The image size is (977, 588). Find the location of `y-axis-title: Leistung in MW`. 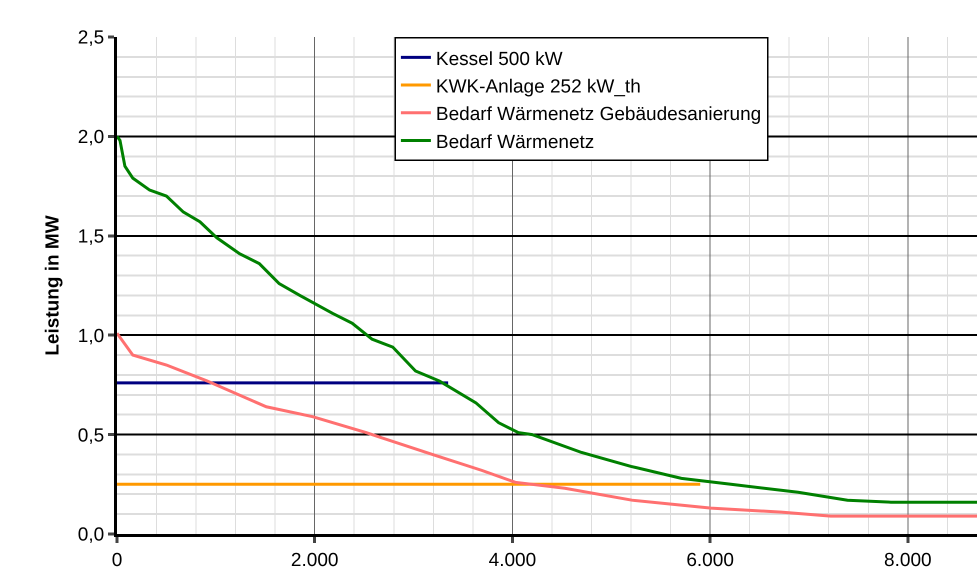

y-axis-title: Leistung in MW is located at coordinates (53, 285).